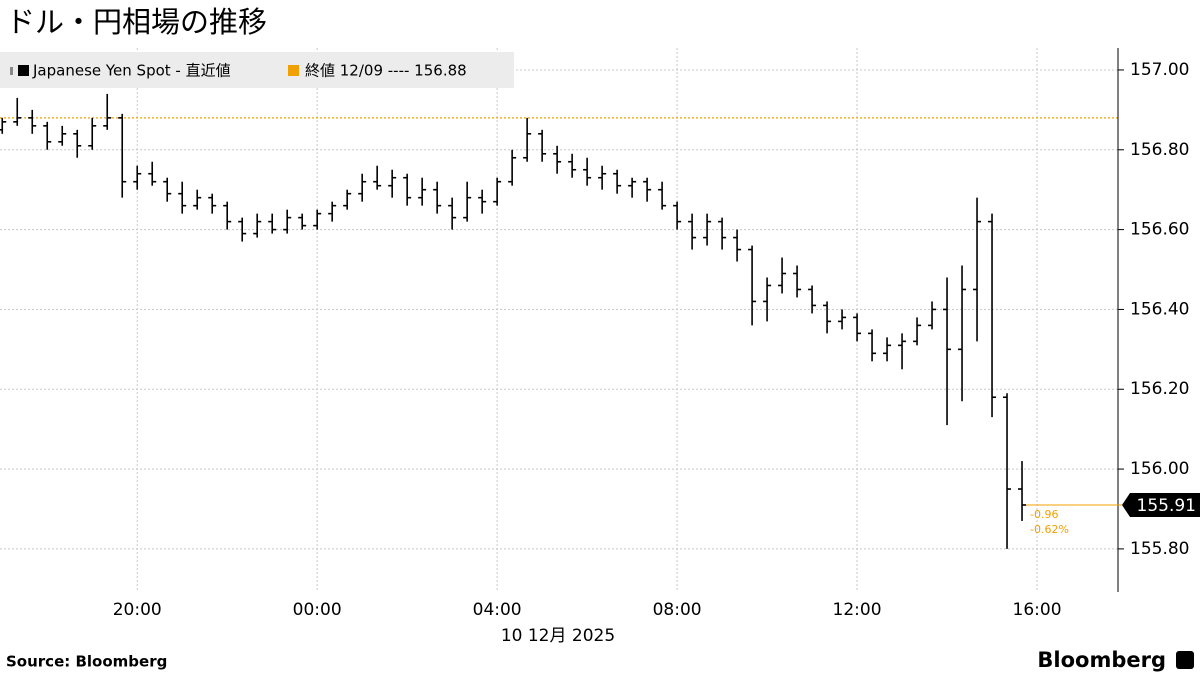 Image resolution: width=1200 pixels, height=675 pixels. Describe the element at coordinates (1159, 389) in the screenshot. I see `y-tick-label: 156.20` at that location.